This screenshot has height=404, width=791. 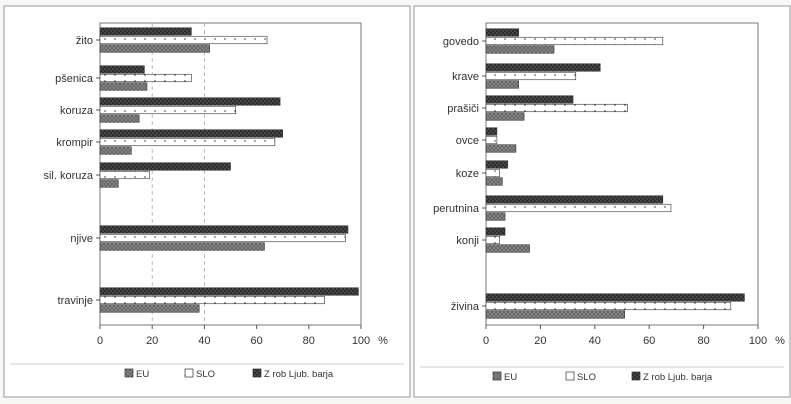 What do you see at coordinates (467, 174) in the screenshot?
I see `category-label: koze` at bounding box center [467, 174].